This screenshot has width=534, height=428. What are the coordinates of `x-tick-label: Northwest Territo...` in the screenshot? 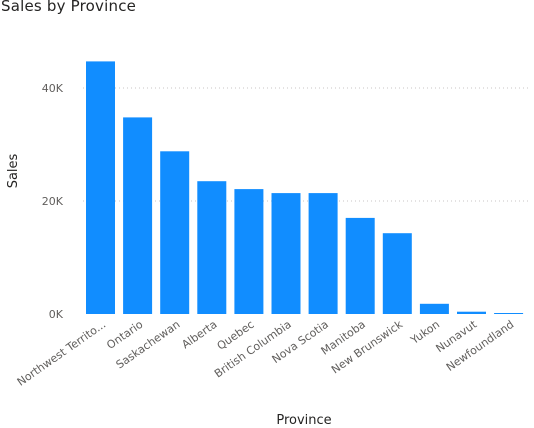 It's located at (61, 353).